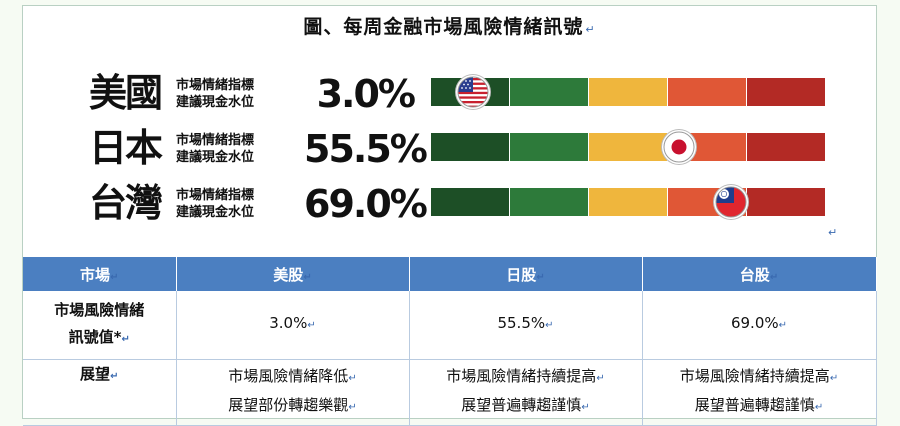 Image resolution: width=900 pixels, height=426 pixels. I want to click on country-name: 日本, so click(126, 148).